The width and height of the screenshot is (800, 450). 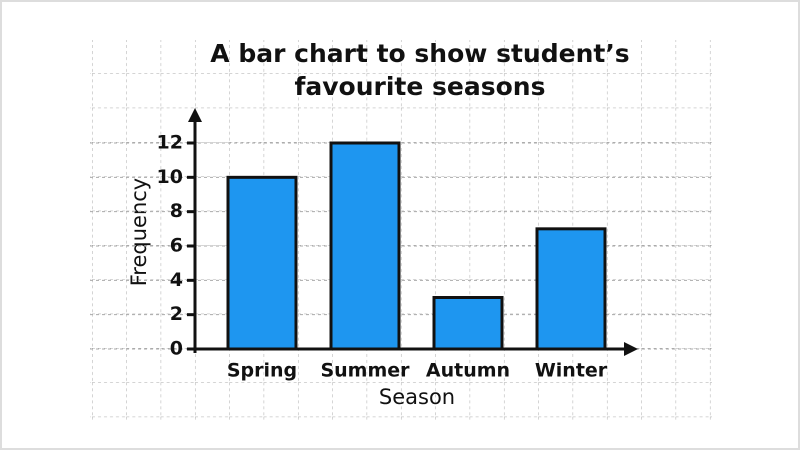 What do you see at coordinates (262, 371) in the screenshot?
I see `x-tick-label: Spring` at bounding box center [262, 371].